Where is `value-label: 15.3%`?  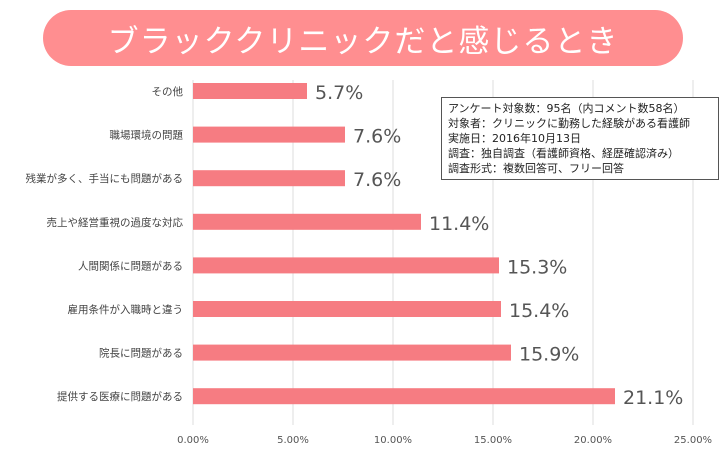
value-label: 15.3% is located at coordinates (537, 267).